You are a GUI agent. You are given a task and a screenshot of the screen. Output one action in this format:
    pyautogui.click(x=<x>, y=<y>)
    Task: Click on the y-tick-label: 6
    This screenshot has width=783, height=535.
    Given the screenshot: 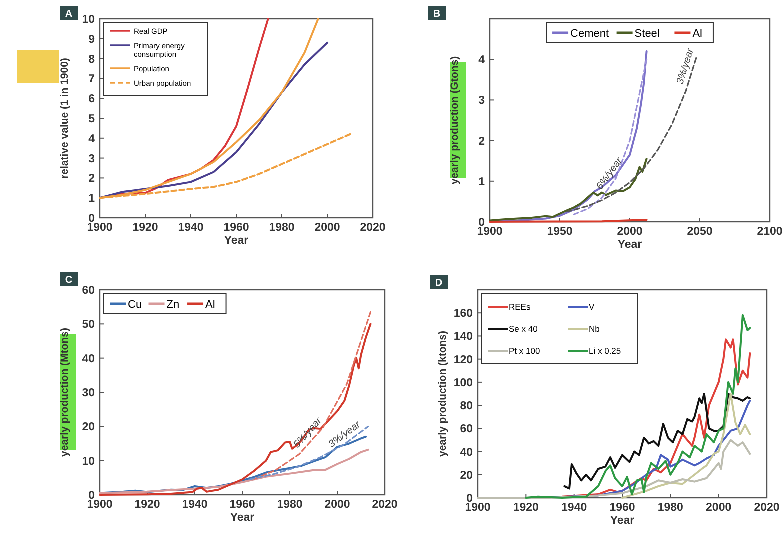 What is the action you would take?
    pyautogui.click(x=91, y=100)
    